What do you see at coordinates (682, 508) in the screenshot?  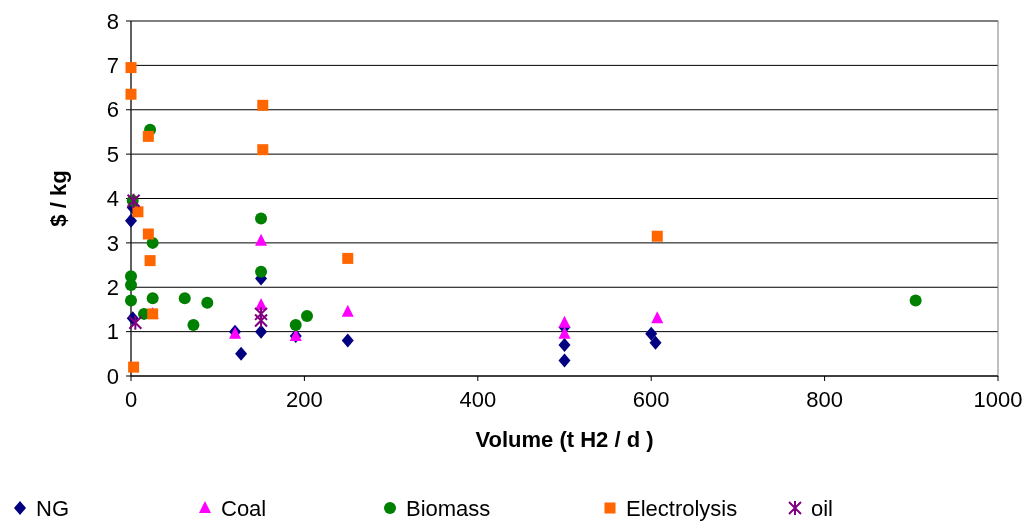 I see `legend-label: Electrolysis` at bounding box center [682, 508].